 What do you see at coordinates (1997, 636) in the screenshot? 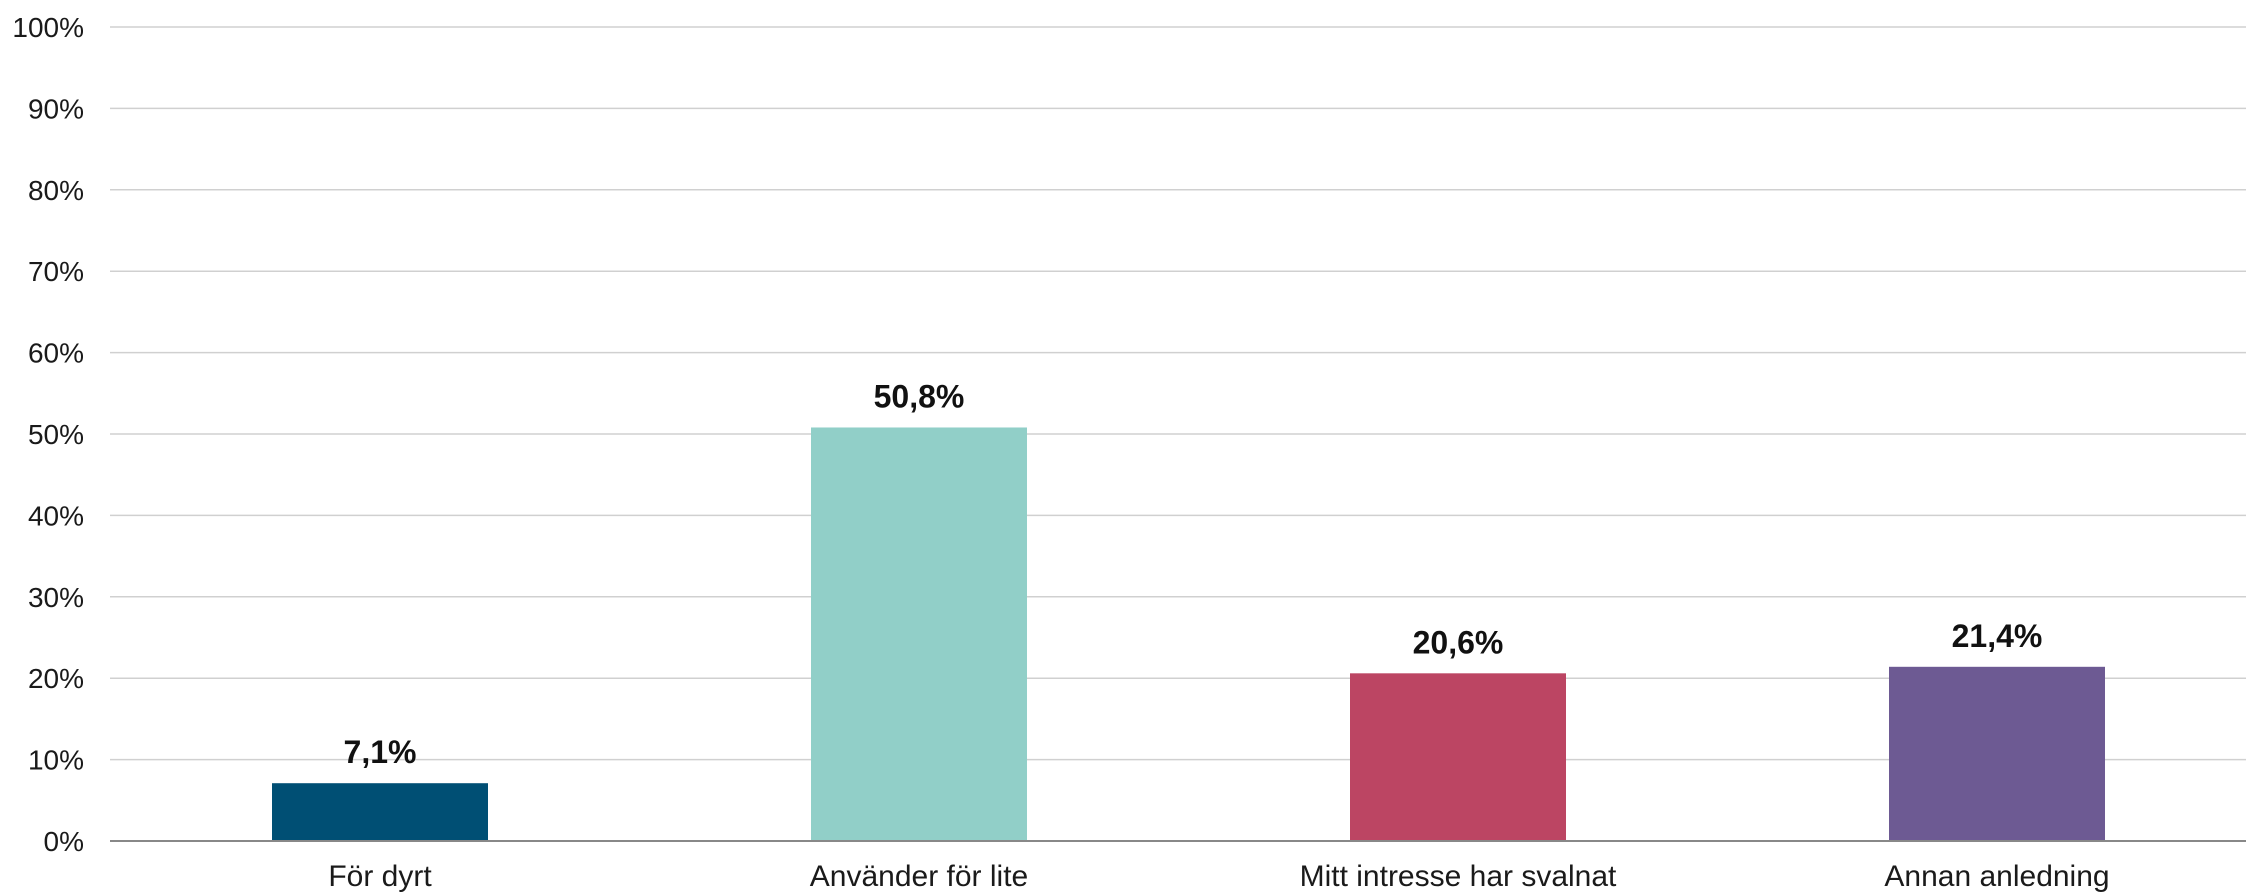
I see `data-label: 21,4%` at bounding box center [1997, 636].